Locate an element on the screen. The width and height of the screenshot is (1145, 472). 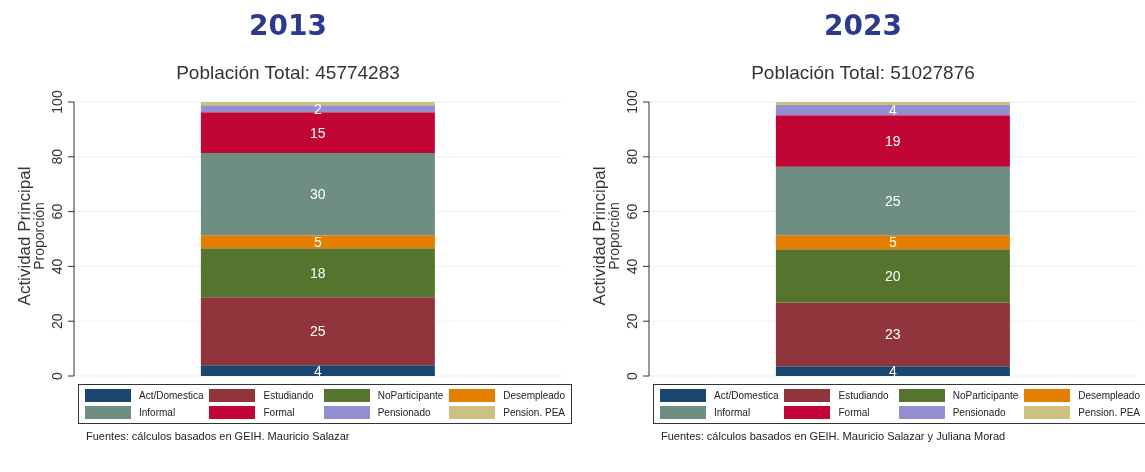
data-label: 30 is located at coordinates (318, 194).